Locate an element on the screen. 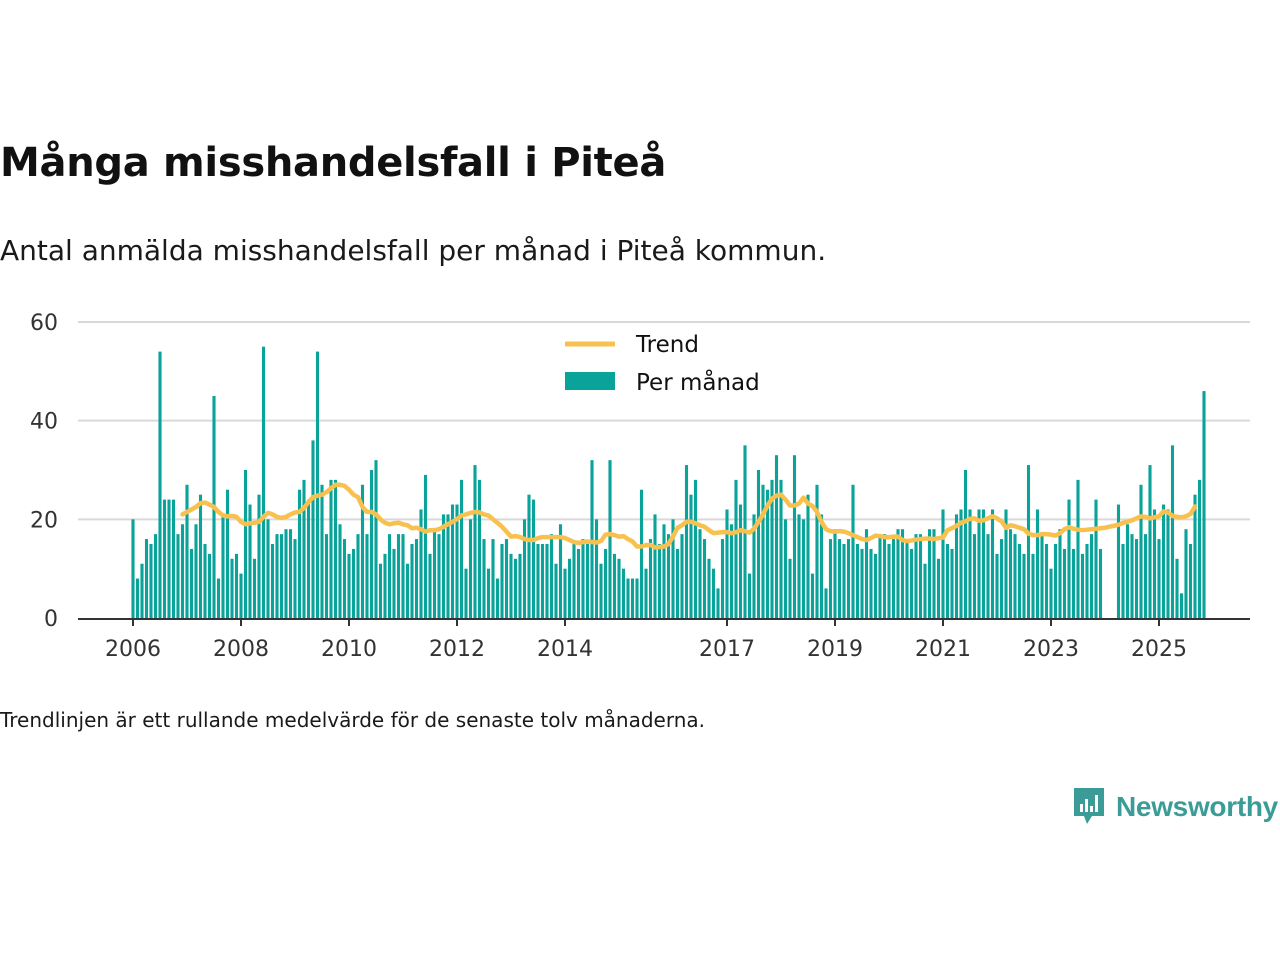  x-tick-label: 2023 is located at coordinates (1051, 649).